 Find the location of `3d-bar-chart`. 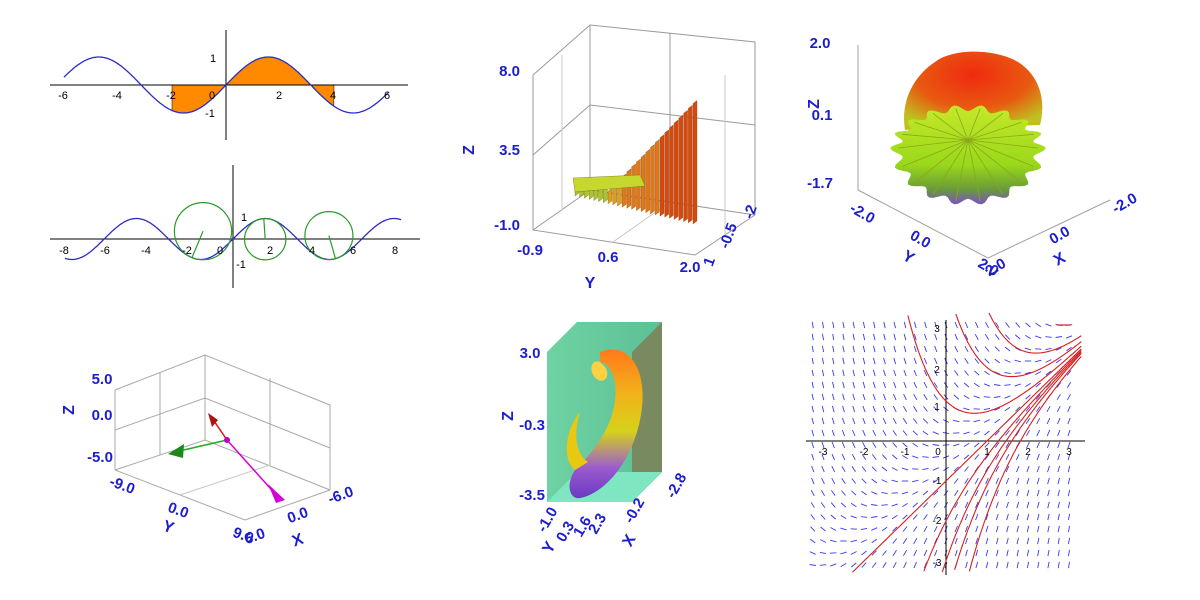

3d-bar-chart is located at coordinates (644, 140).